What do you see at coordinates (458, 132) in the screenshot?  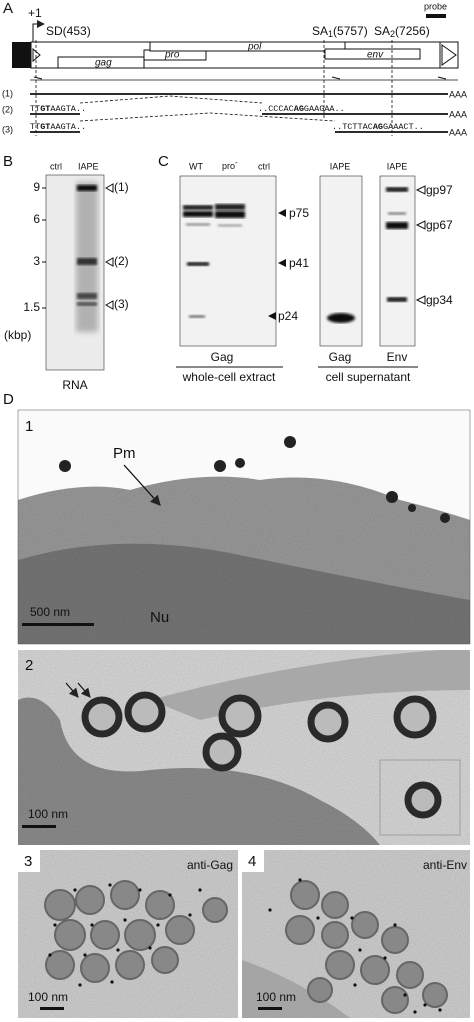 I see `polya: AAA` at bounding box center [458, 132].